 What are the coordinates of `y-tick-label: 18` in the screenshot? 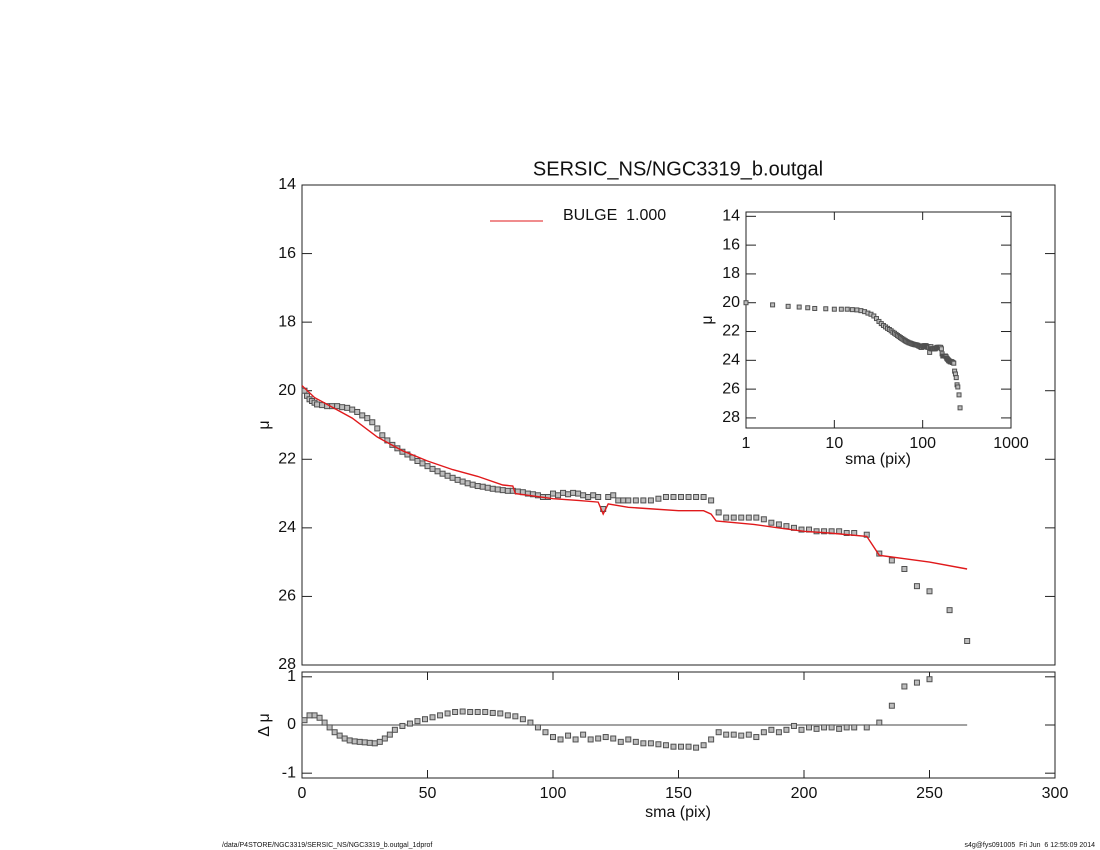 It's located at (731, 273).